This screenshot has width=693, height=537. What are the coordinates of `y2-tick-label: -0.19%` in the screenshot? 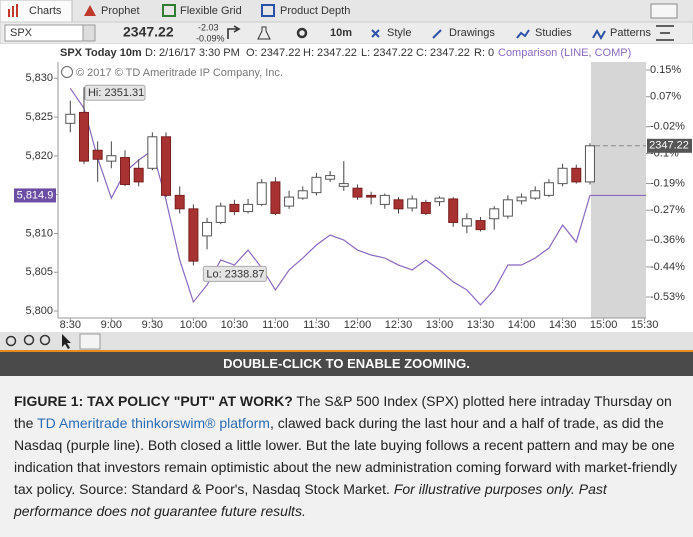 It's located at (667, 183).